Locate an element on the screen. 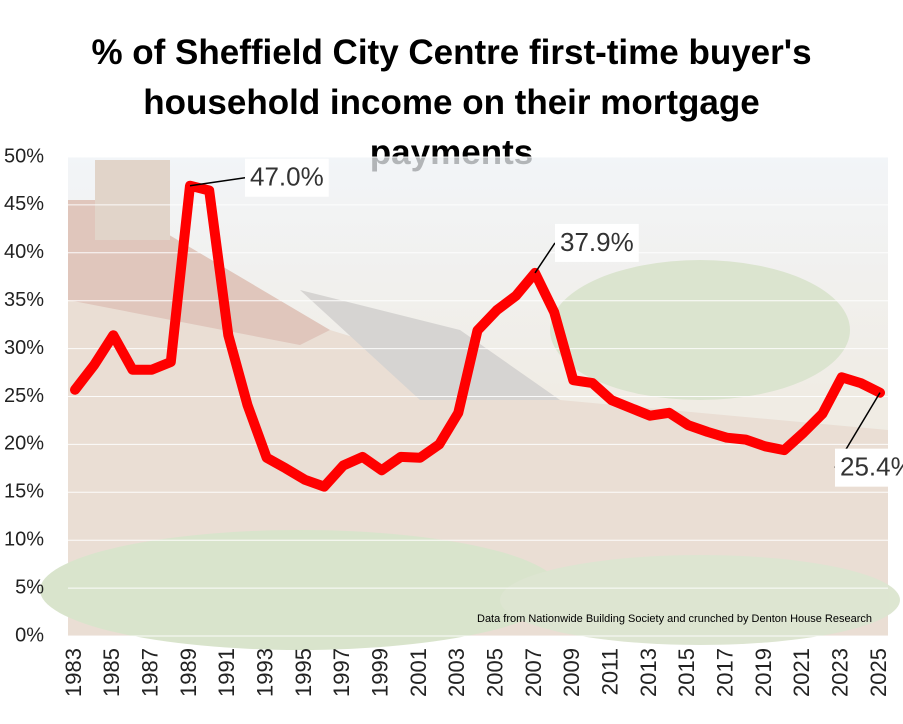  y-tick-label: 15% is located at coordinates (24, 492).